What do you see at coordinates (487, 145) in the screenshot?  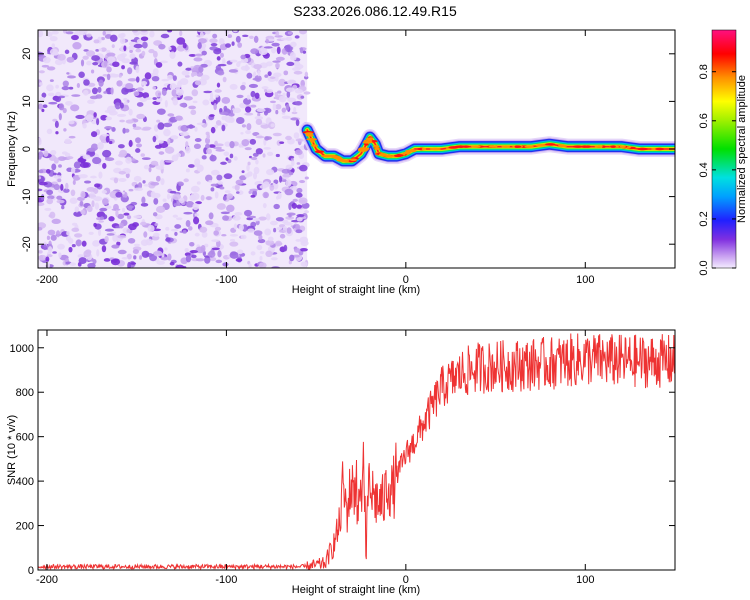 I see `signal-trace` at bounding box center [487, 145].